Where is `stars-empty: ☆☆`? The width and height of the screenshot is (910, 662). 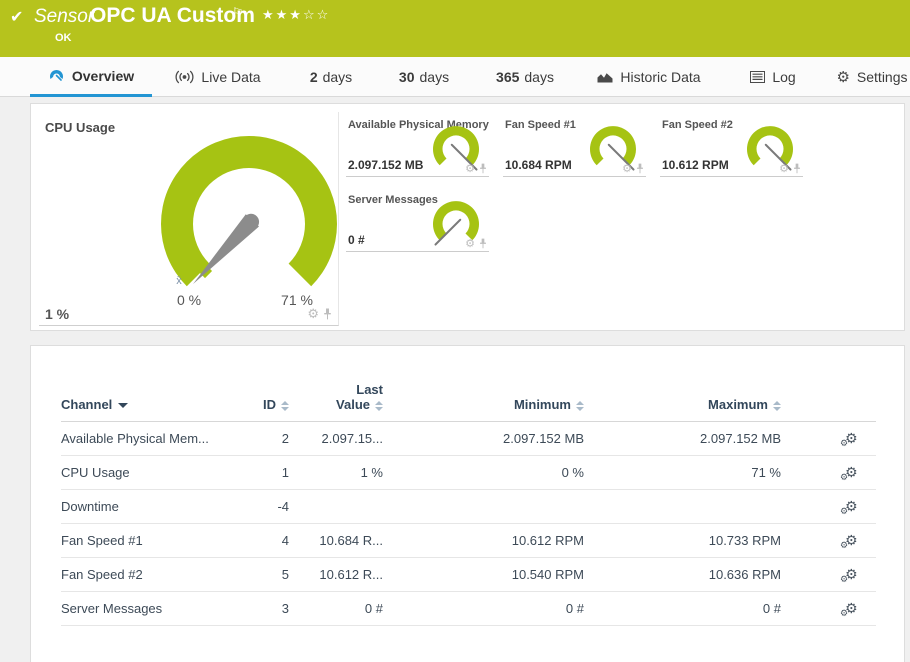
stars-empty: ☆☆ is located at coordinates (316, 14).